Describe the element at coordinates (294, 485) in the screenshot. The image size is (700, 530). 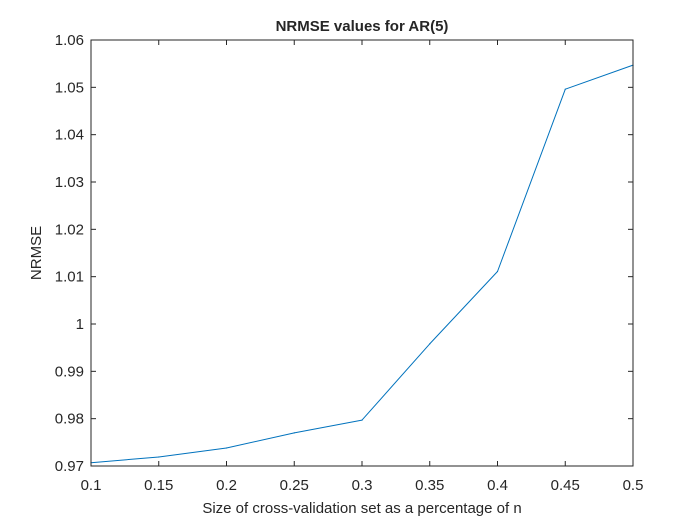
I see `x-tick-label: 0.25` at that location.